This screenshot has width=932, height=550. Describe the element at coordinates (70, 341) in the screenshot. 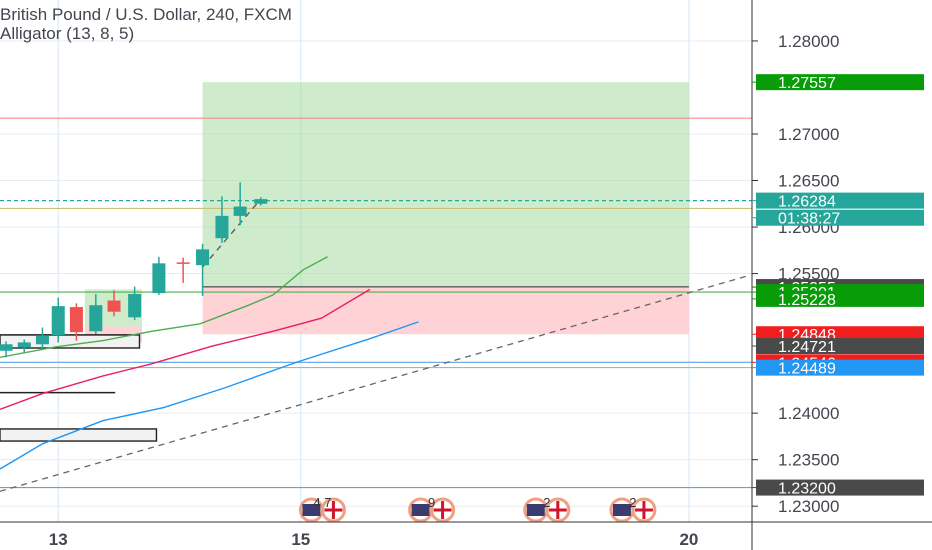

I see `range-box-upper` at that location.